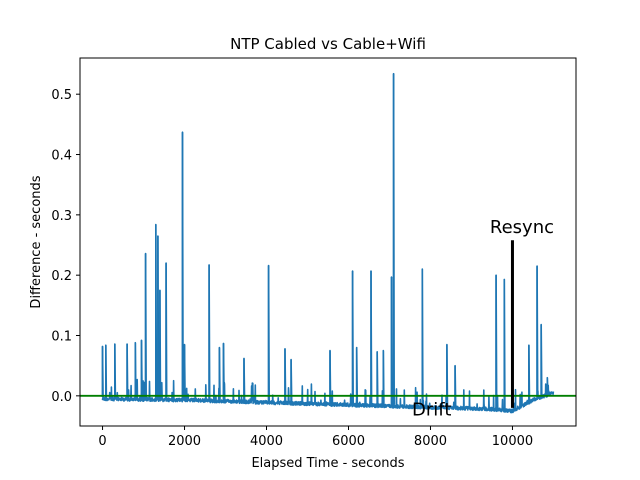 This screenshot has height=480, width=640. I want to click on y-tick-label: 0.1, so click(61, 337).